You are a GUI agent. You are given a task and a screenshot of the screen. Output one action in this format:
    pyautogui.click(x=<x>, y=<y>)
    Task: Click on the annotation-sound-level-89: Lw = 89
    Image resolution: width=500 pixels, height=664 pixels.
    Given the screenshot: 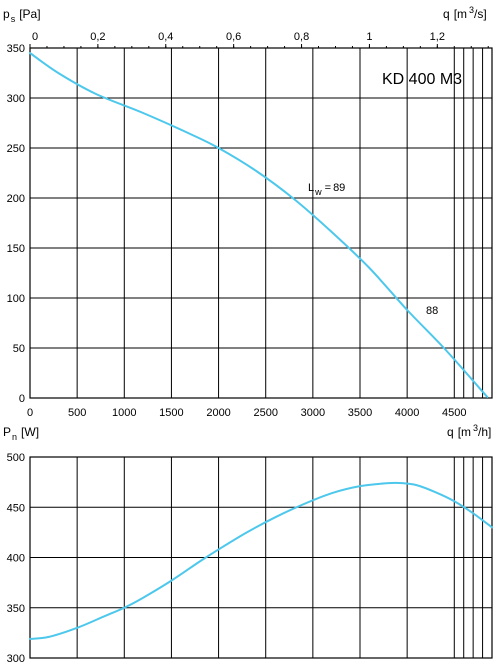 What is the action you would take?
    pyautogui.click(x=326, y=189)
    